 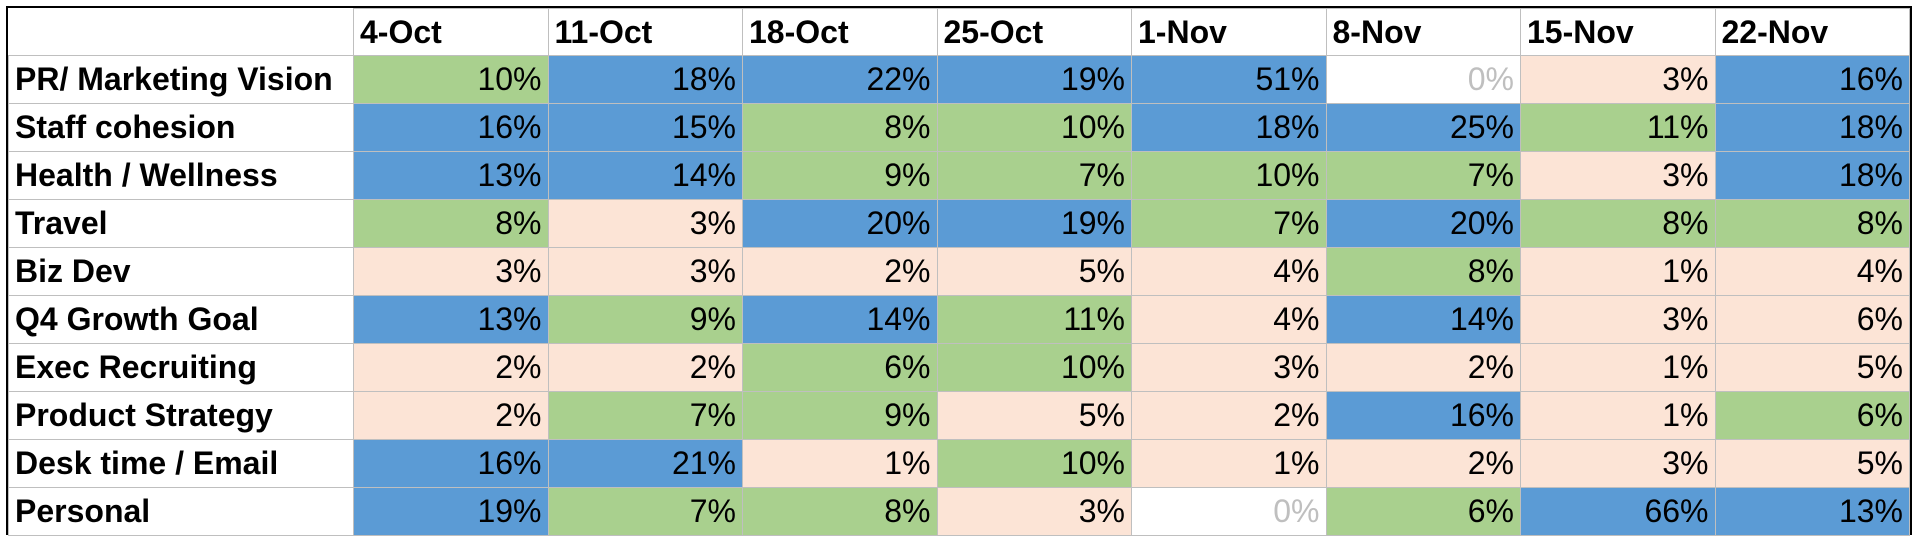 What do you see at coordinates (1229, 32) in the screenshot?
I see `column-header: 1-Nov` at bounding box center [1229, 32].